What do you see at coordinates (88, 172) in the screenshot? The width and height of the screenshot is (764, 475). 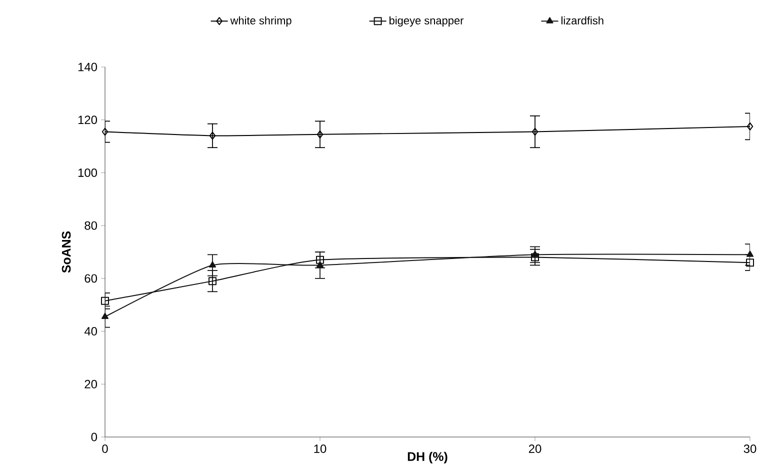 I see `y-tick-label: 100` at bounding box center [88, 172].